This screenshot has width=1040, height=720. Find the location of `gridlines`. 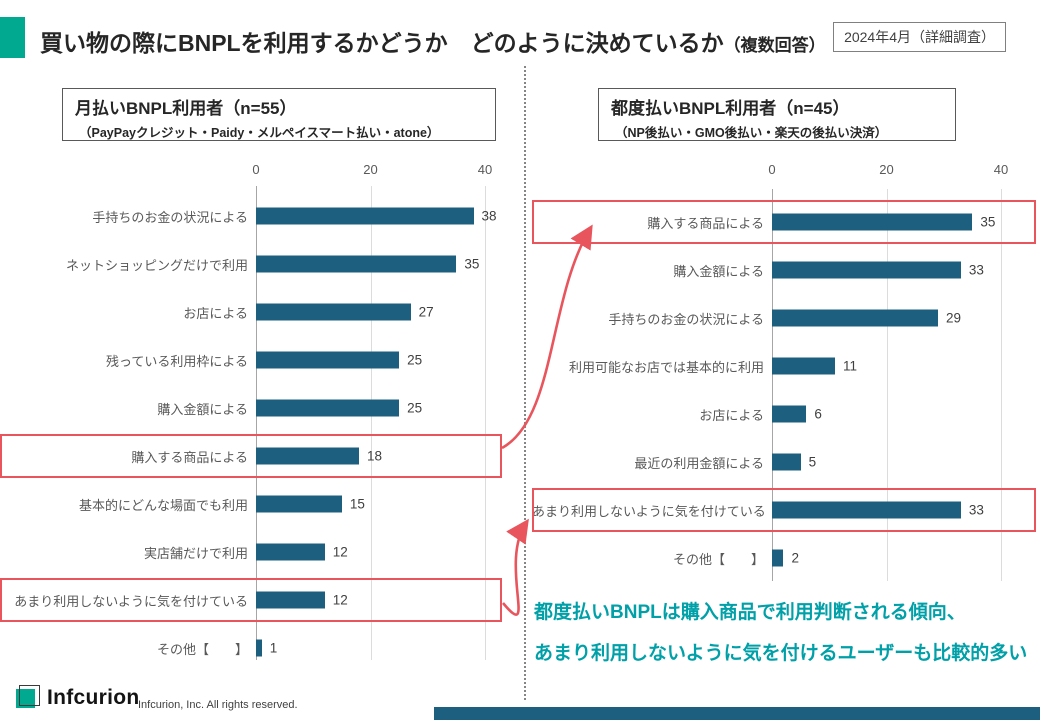

gridlines is located at coordinates (371, 423).